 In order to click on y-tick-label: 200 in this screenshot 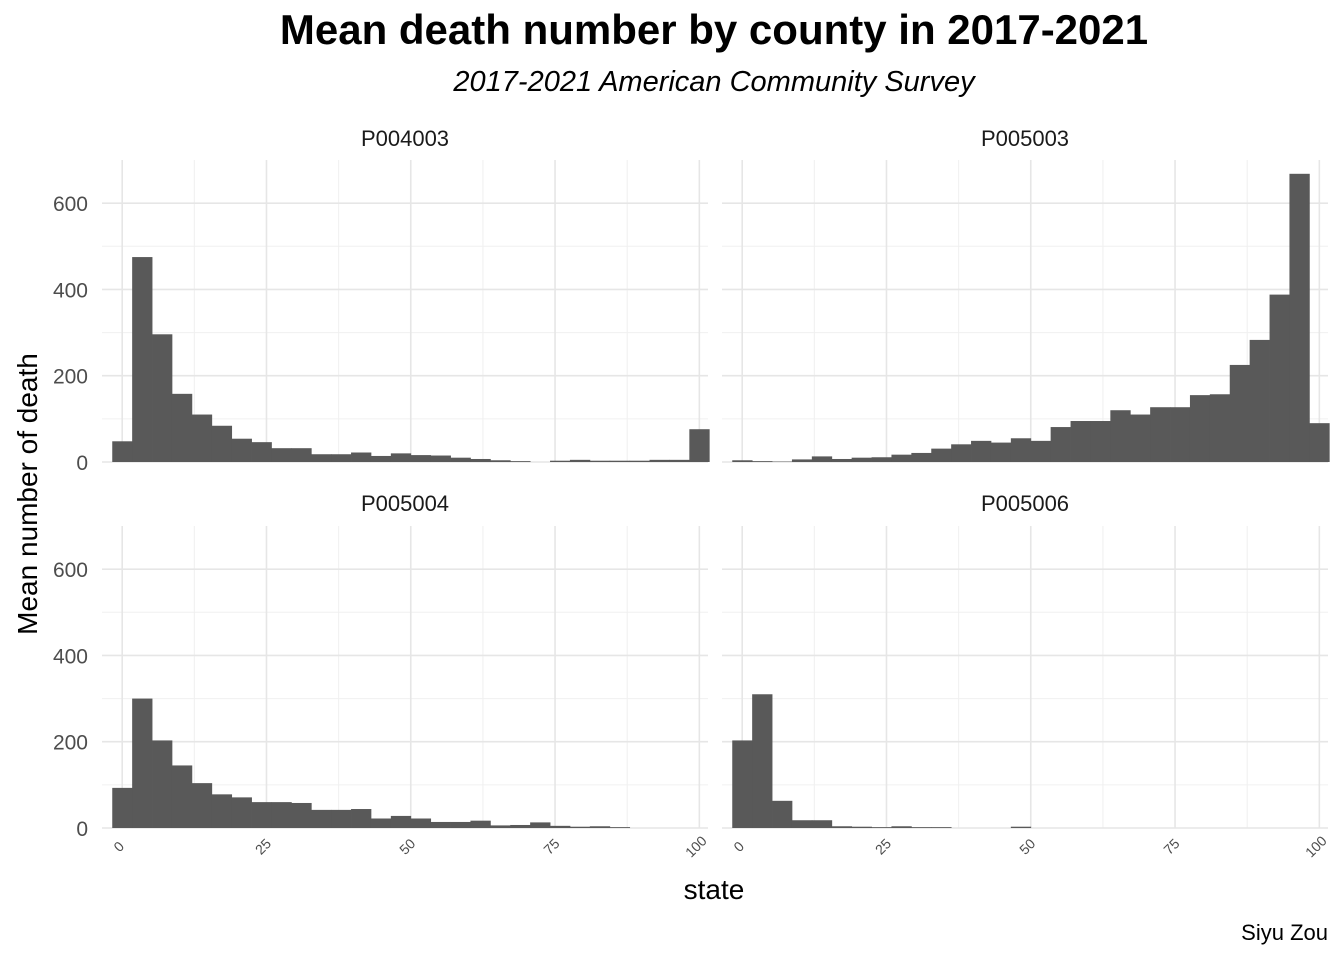, I will do `click(70, 377)`.